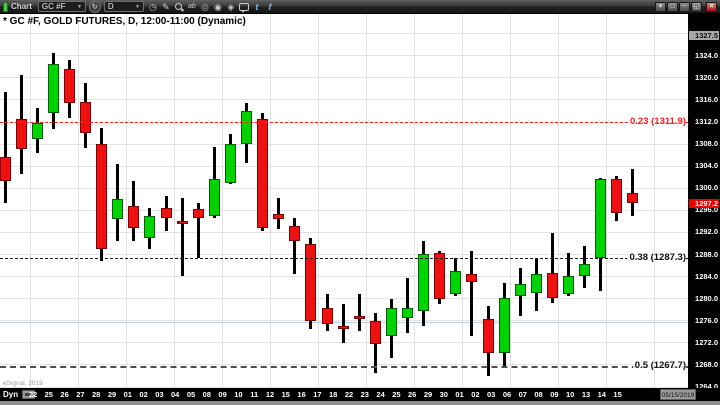  I want to click on date-tick-label: 26, so click(412, 394).